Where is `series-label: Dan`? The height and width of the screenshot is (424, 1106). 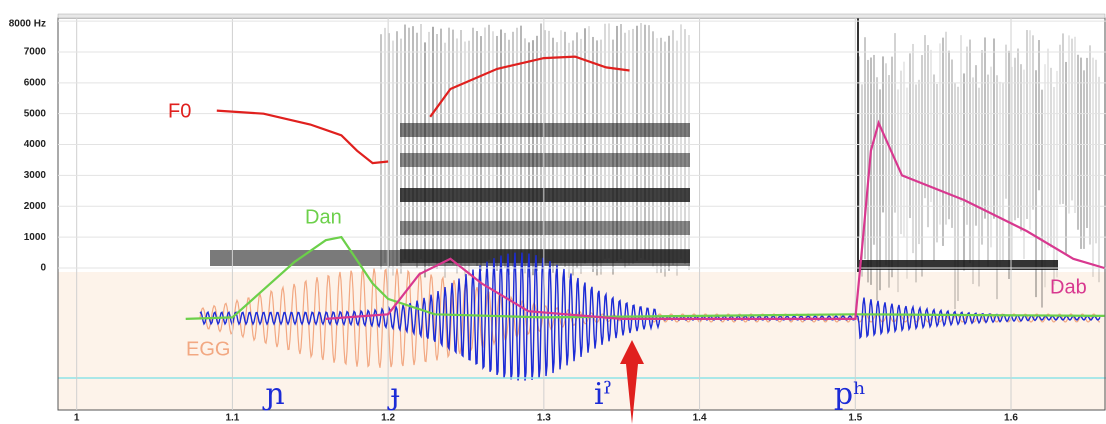 series-label: Dan is located at coordinates (323, 217).